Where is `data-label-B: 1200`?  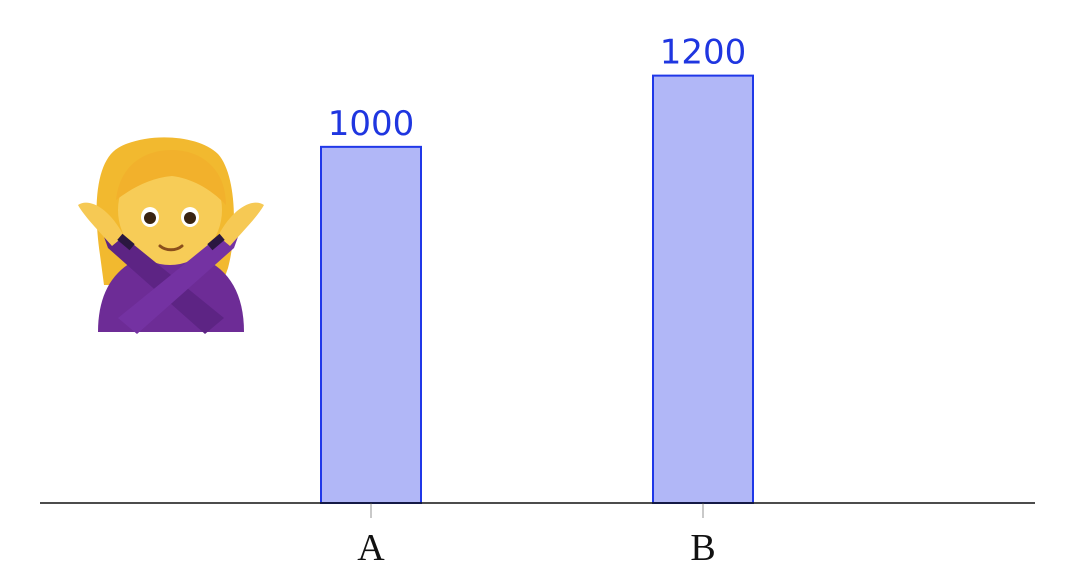
data-label-B: 1200 is located at coordinates (703, 53).